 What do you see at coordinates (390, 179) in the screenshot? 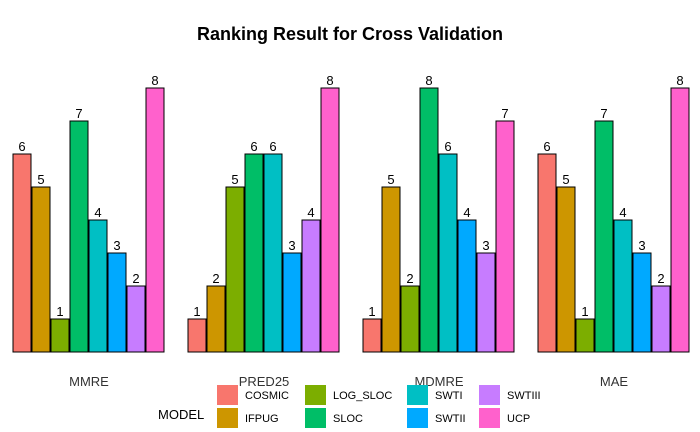
I see `data-label-mdmre-ifpug: 5` at bounding box center [390, 179].